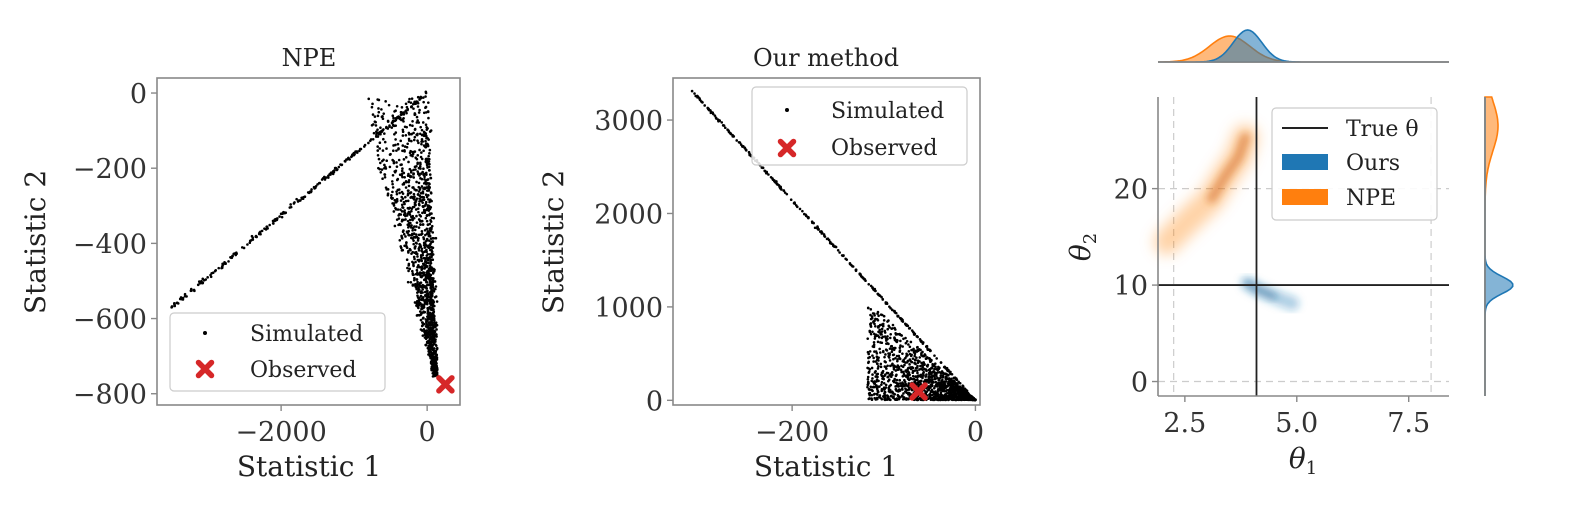 This screenshot has height=513, width=1584. I want to click on npe-legend: Simulated Observed, so click(277, 352).